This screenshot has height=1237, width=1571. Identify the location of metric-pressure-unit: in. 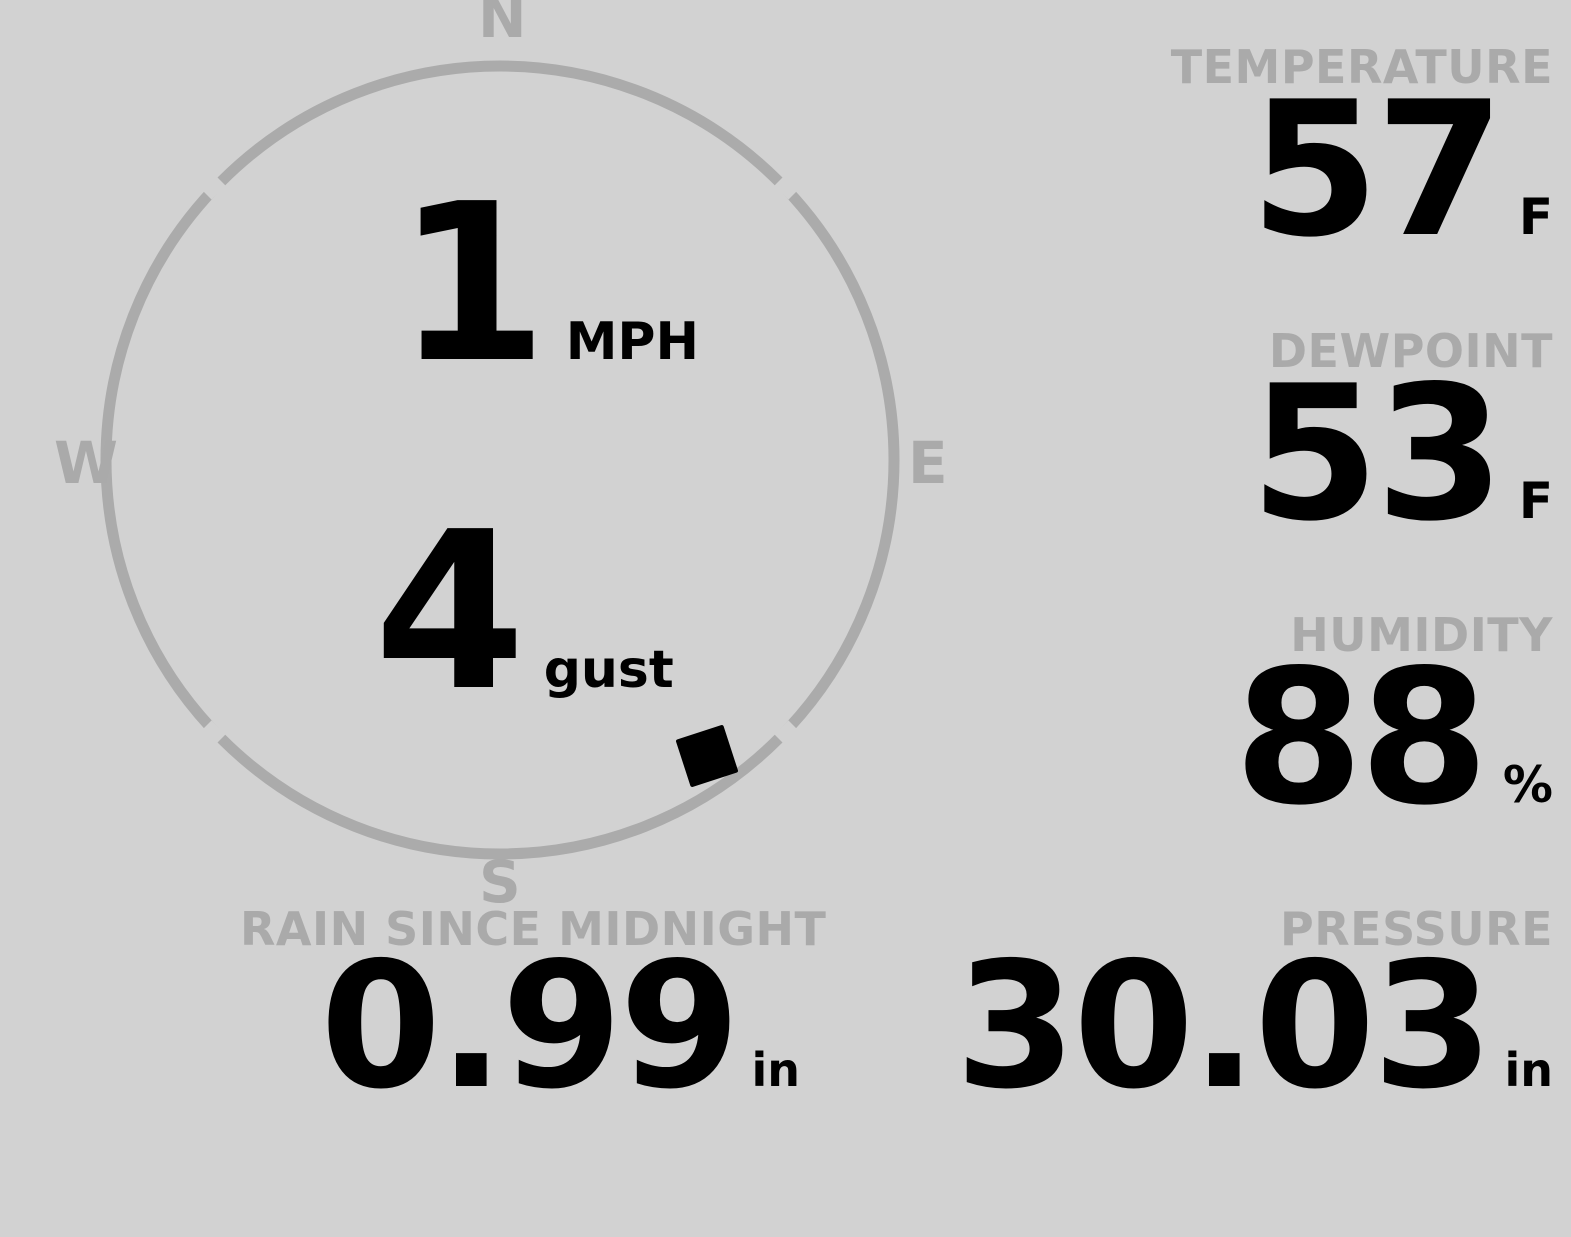
(1528, 1070).